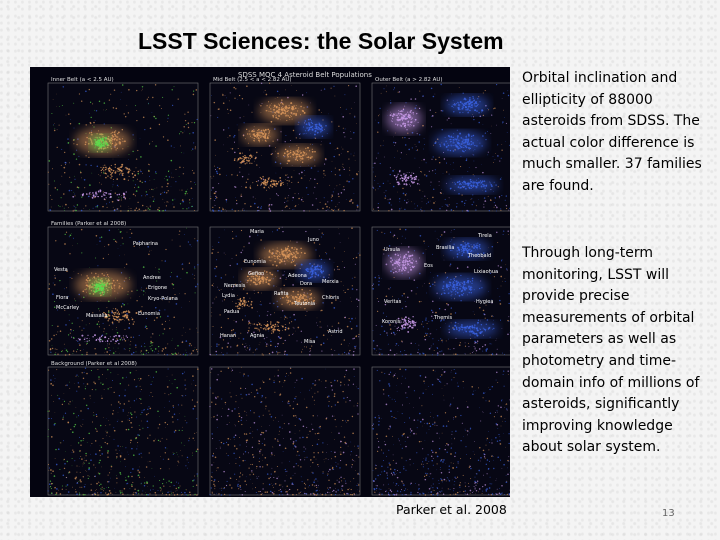 The width and height of the screenshot is (720, 540). What do you see at coordinates (281, 294) in the screenshot?
I see `family-label: Rafita` at bounding box center [281, 294].